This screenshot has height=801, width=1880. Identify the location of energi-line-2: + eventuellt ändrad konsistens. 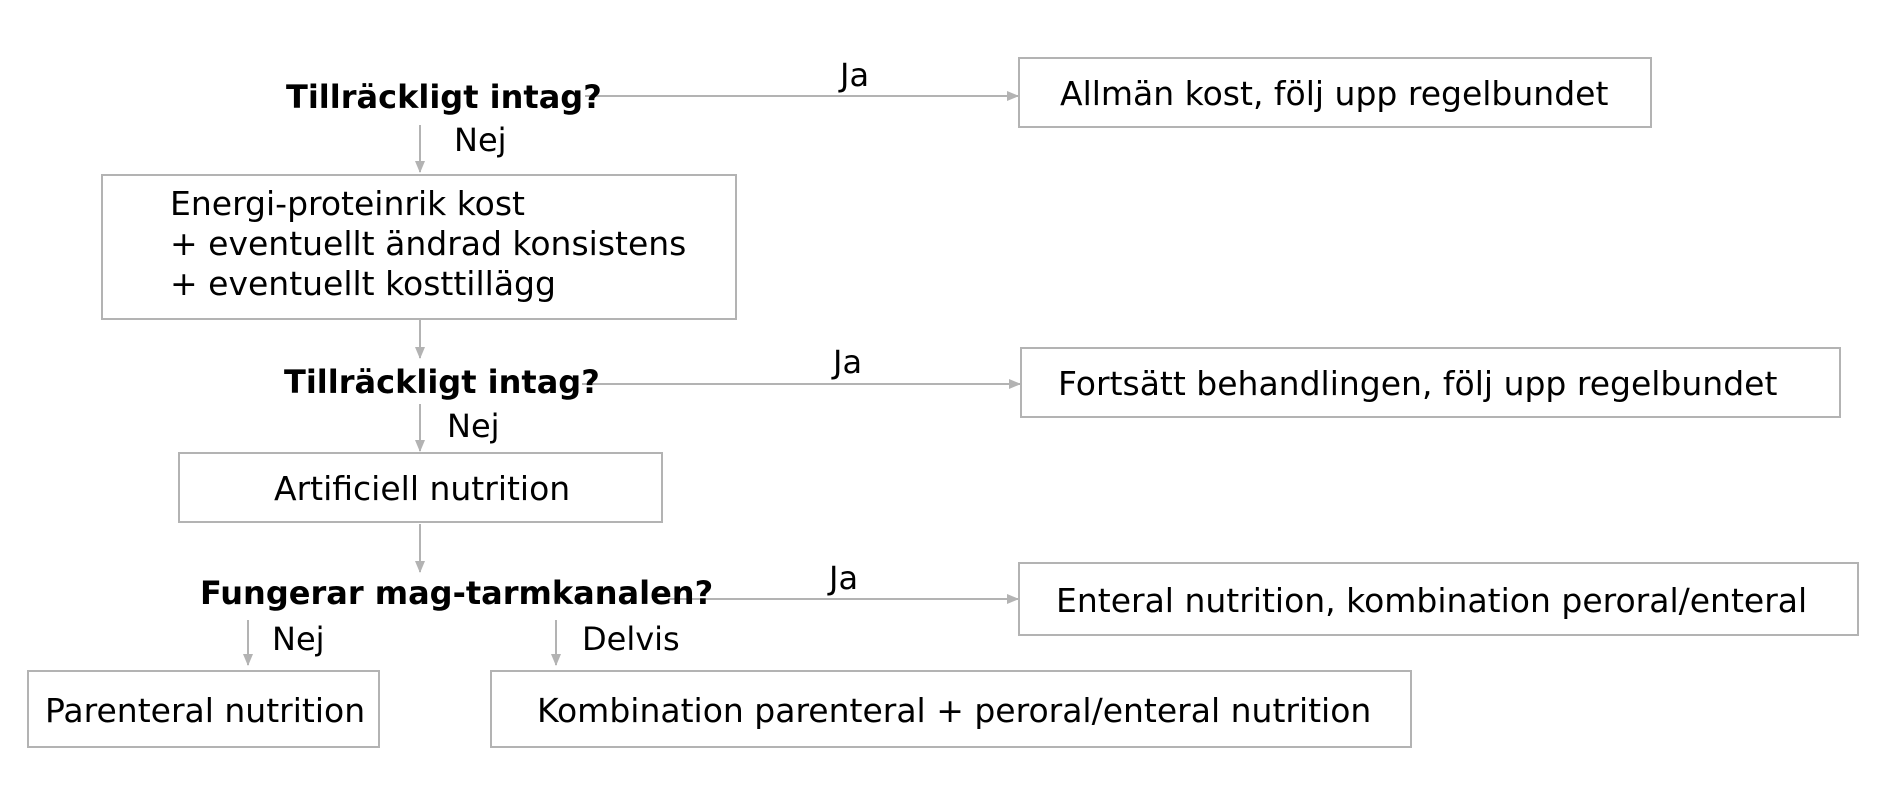
(428, 243).